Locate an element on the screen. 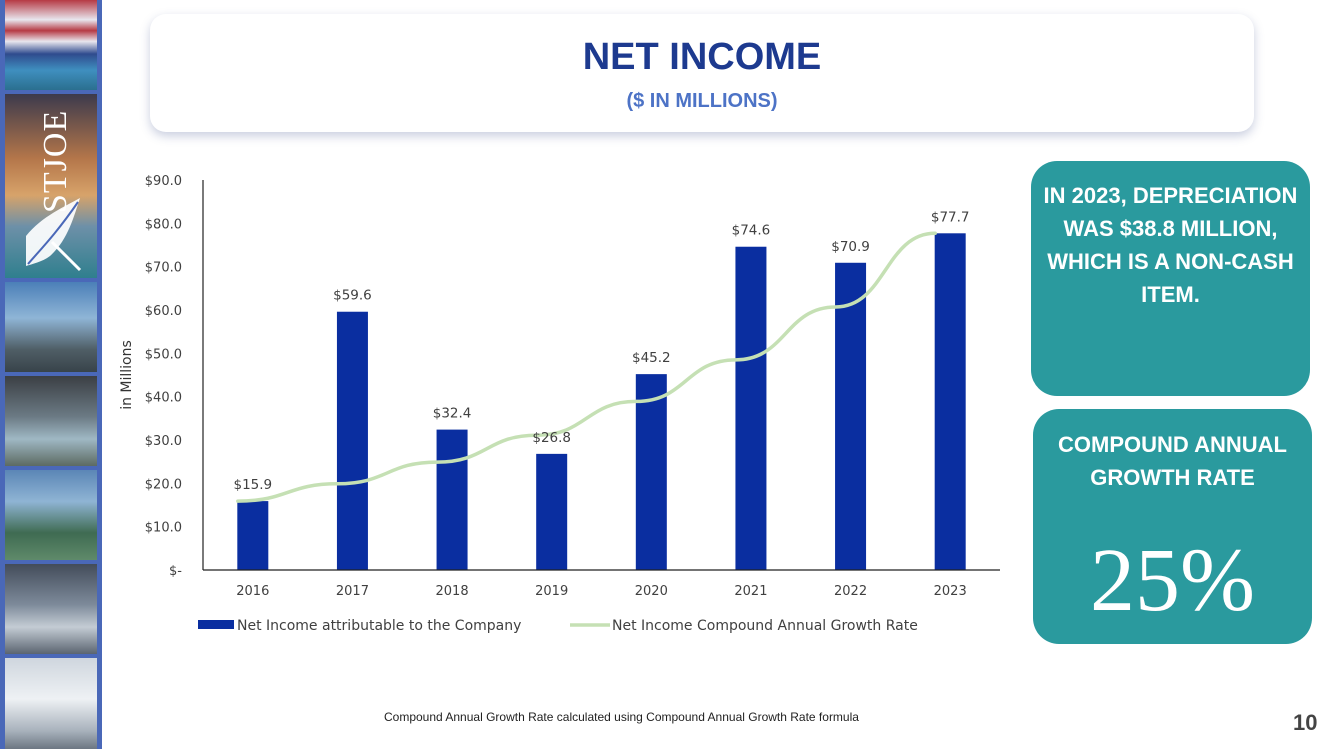  bar-2016 is located at coordinates (253, 535).